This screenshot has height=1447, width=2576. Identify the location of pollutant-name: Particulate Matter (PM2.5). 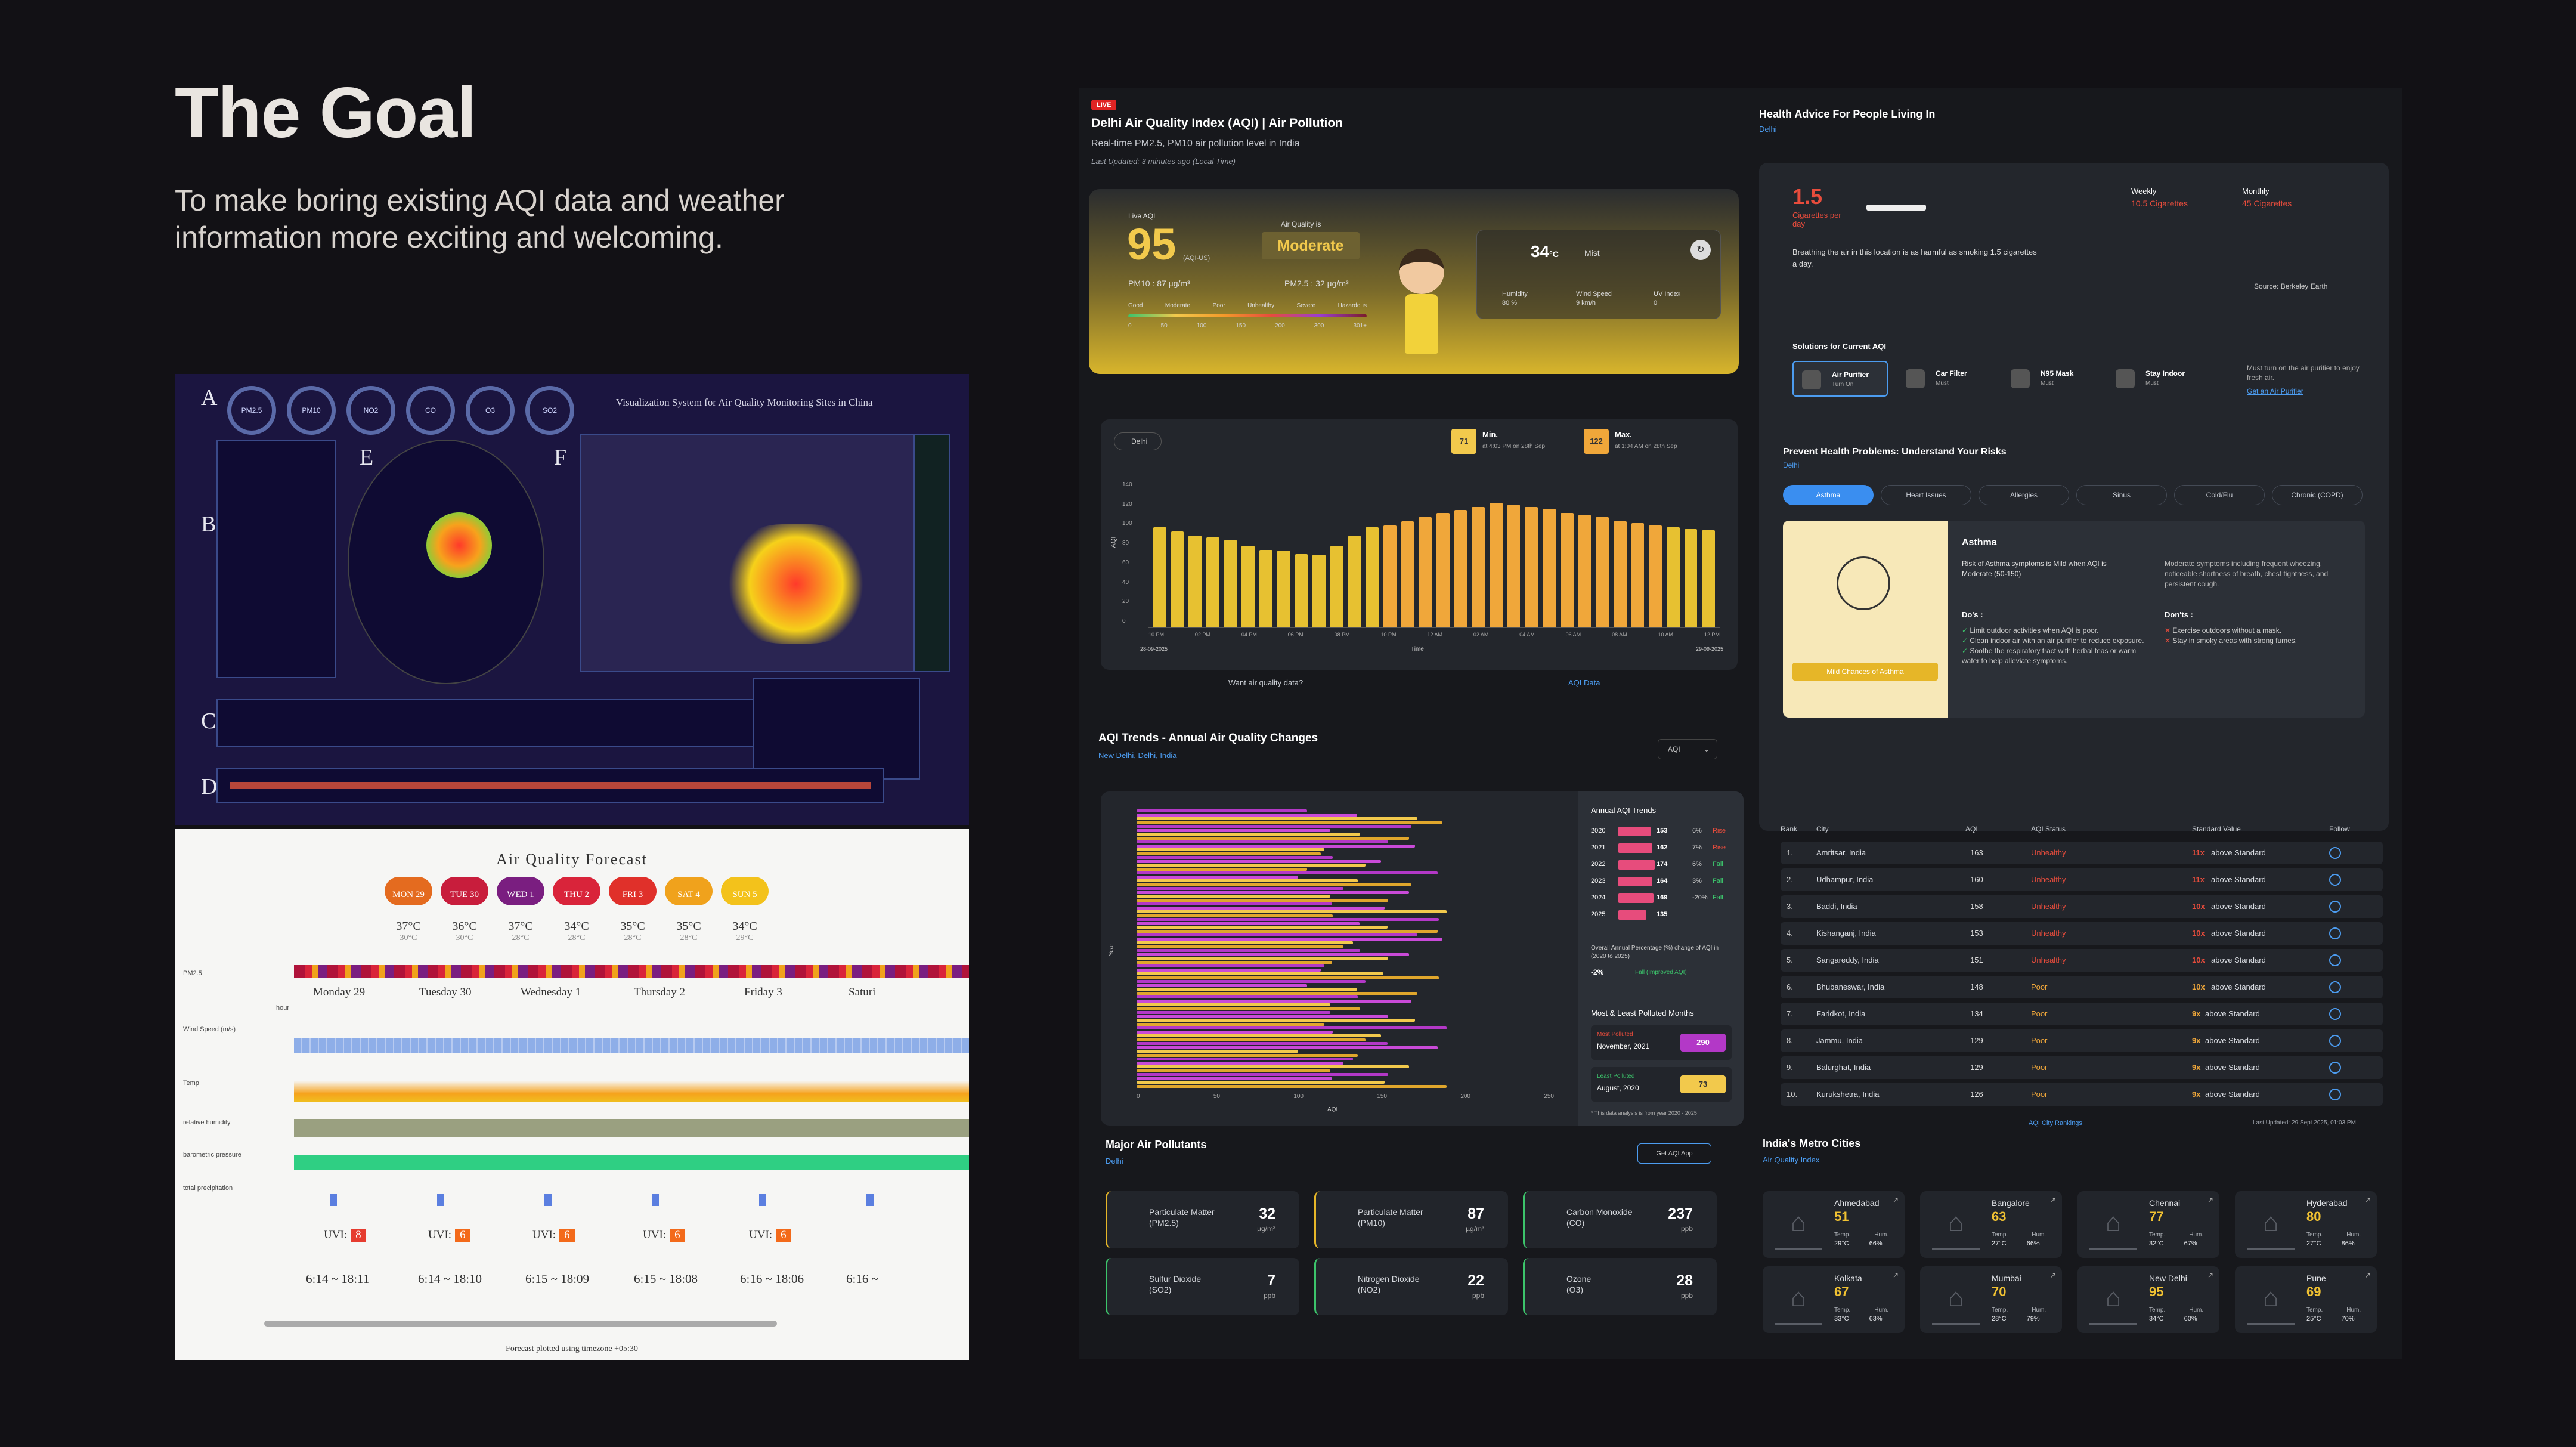
(1182, 1217).